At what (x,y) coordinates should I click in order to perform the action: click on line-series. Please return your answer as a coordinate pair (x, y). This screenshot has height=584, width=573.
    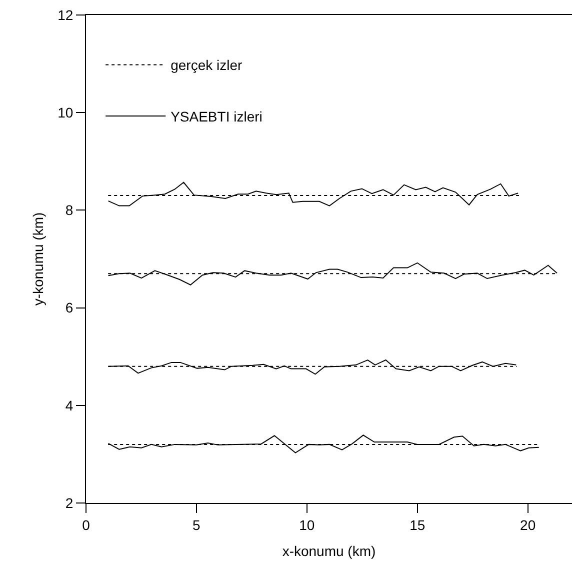
    Looking at the image, I should click on (313, 194).